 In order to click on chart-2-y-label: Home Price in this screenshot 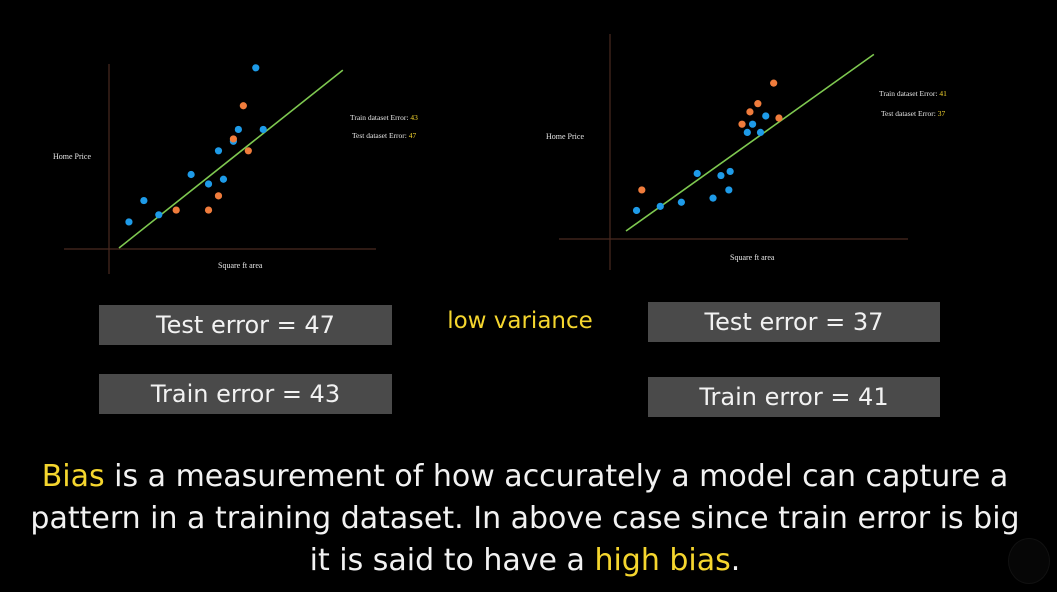, I will do `click(565, 136)`.